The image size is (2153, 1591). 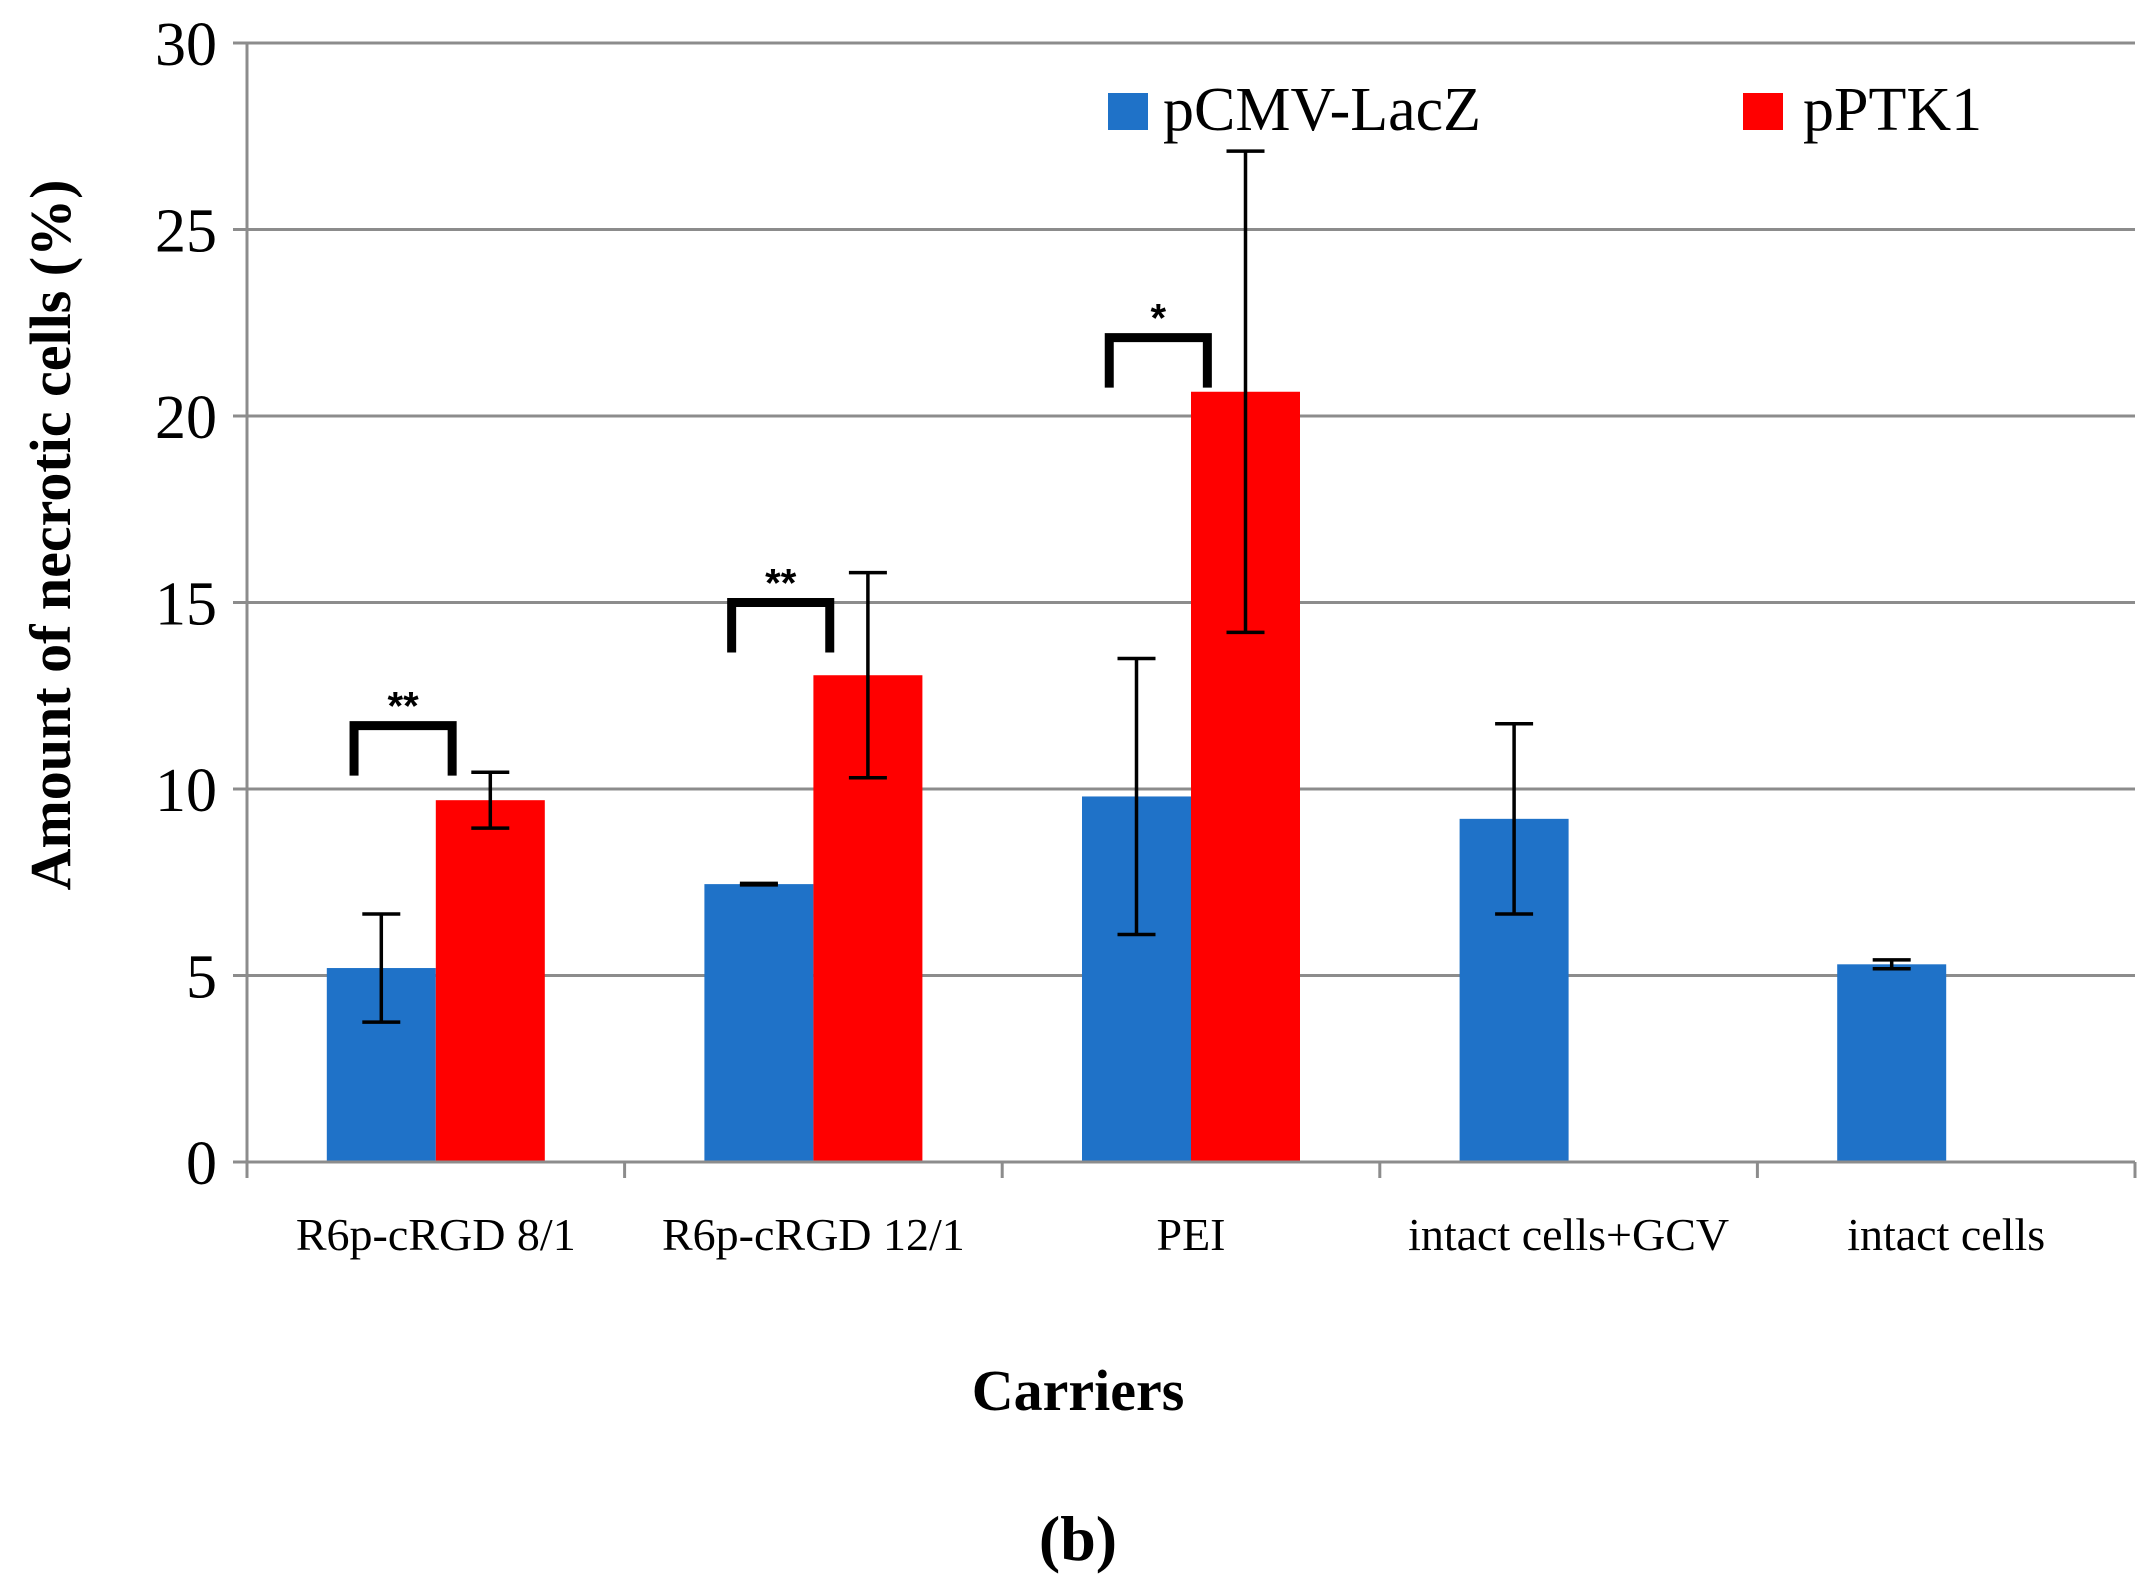 I want to click on y-tick-label-5: 5, so click(x=201, y=978).